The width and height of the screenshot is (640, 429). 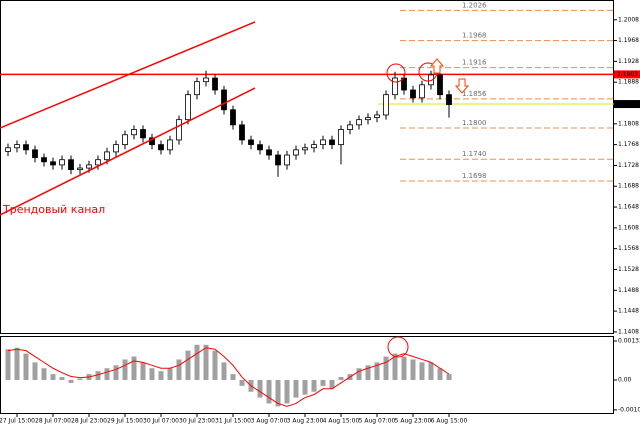 I want to click on x-tick-label: 30 Jul 23:00, so click(x=197, y=421).